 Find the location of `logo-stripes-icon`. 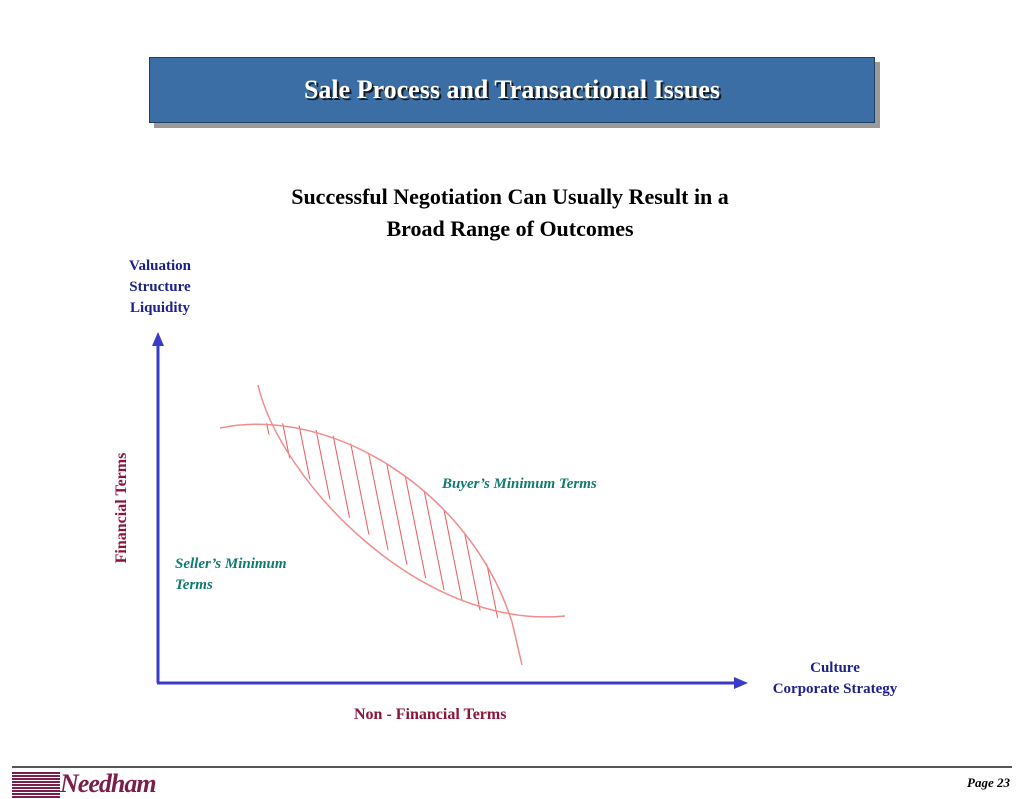

logo-stripes-icon is located at coordinates (36, 785).